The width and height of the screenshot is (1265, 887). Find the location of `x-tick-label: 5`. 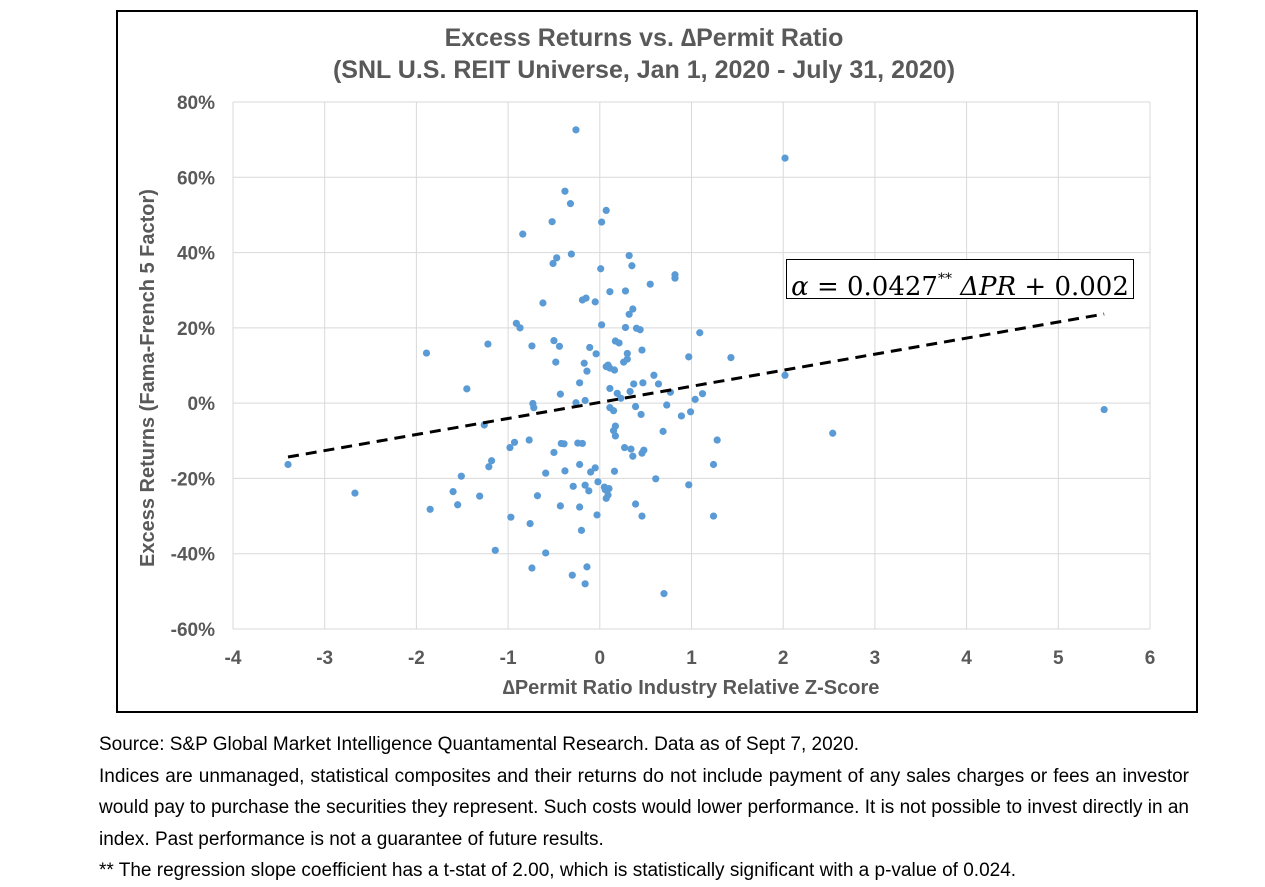

x-tick-label: 5 is located at coordinates (1058, 658).